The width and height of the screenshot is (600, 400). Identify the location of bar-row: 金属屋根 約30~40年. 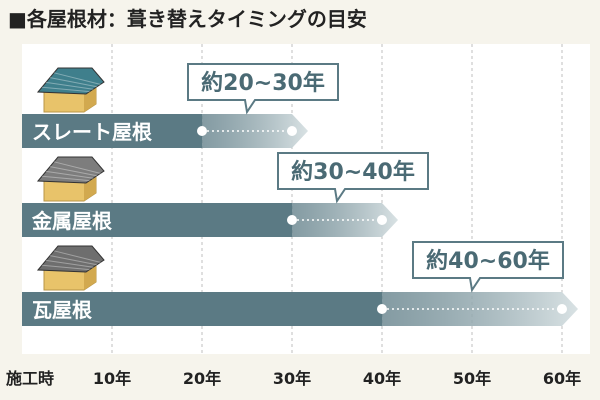
(225, 194).